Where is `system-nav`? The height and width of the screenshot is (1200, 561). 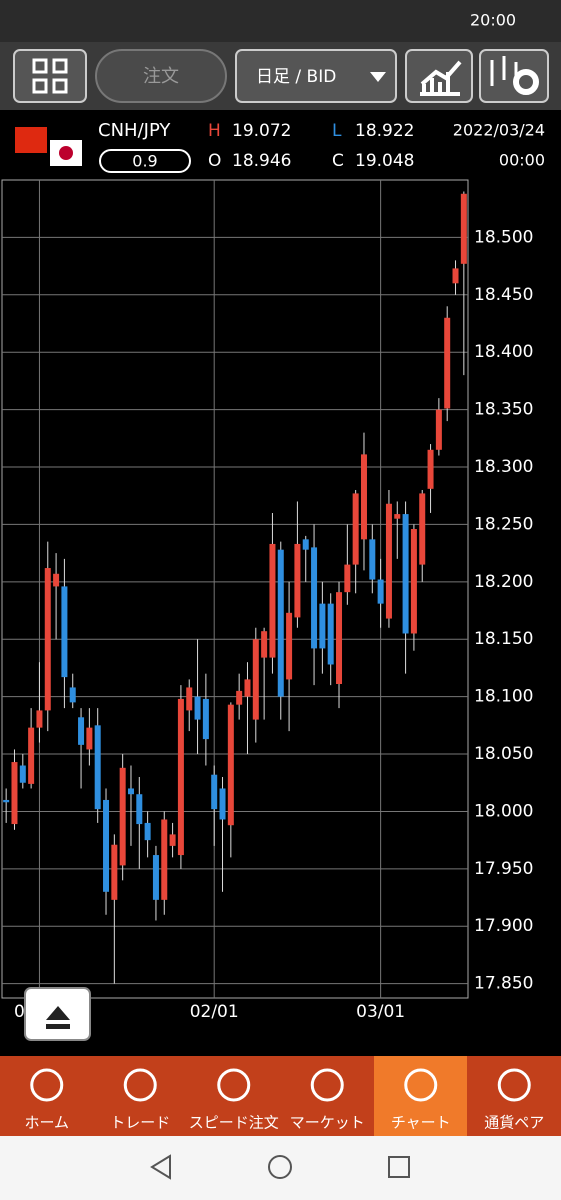 system-nav is located at coordinates (280, 1168).